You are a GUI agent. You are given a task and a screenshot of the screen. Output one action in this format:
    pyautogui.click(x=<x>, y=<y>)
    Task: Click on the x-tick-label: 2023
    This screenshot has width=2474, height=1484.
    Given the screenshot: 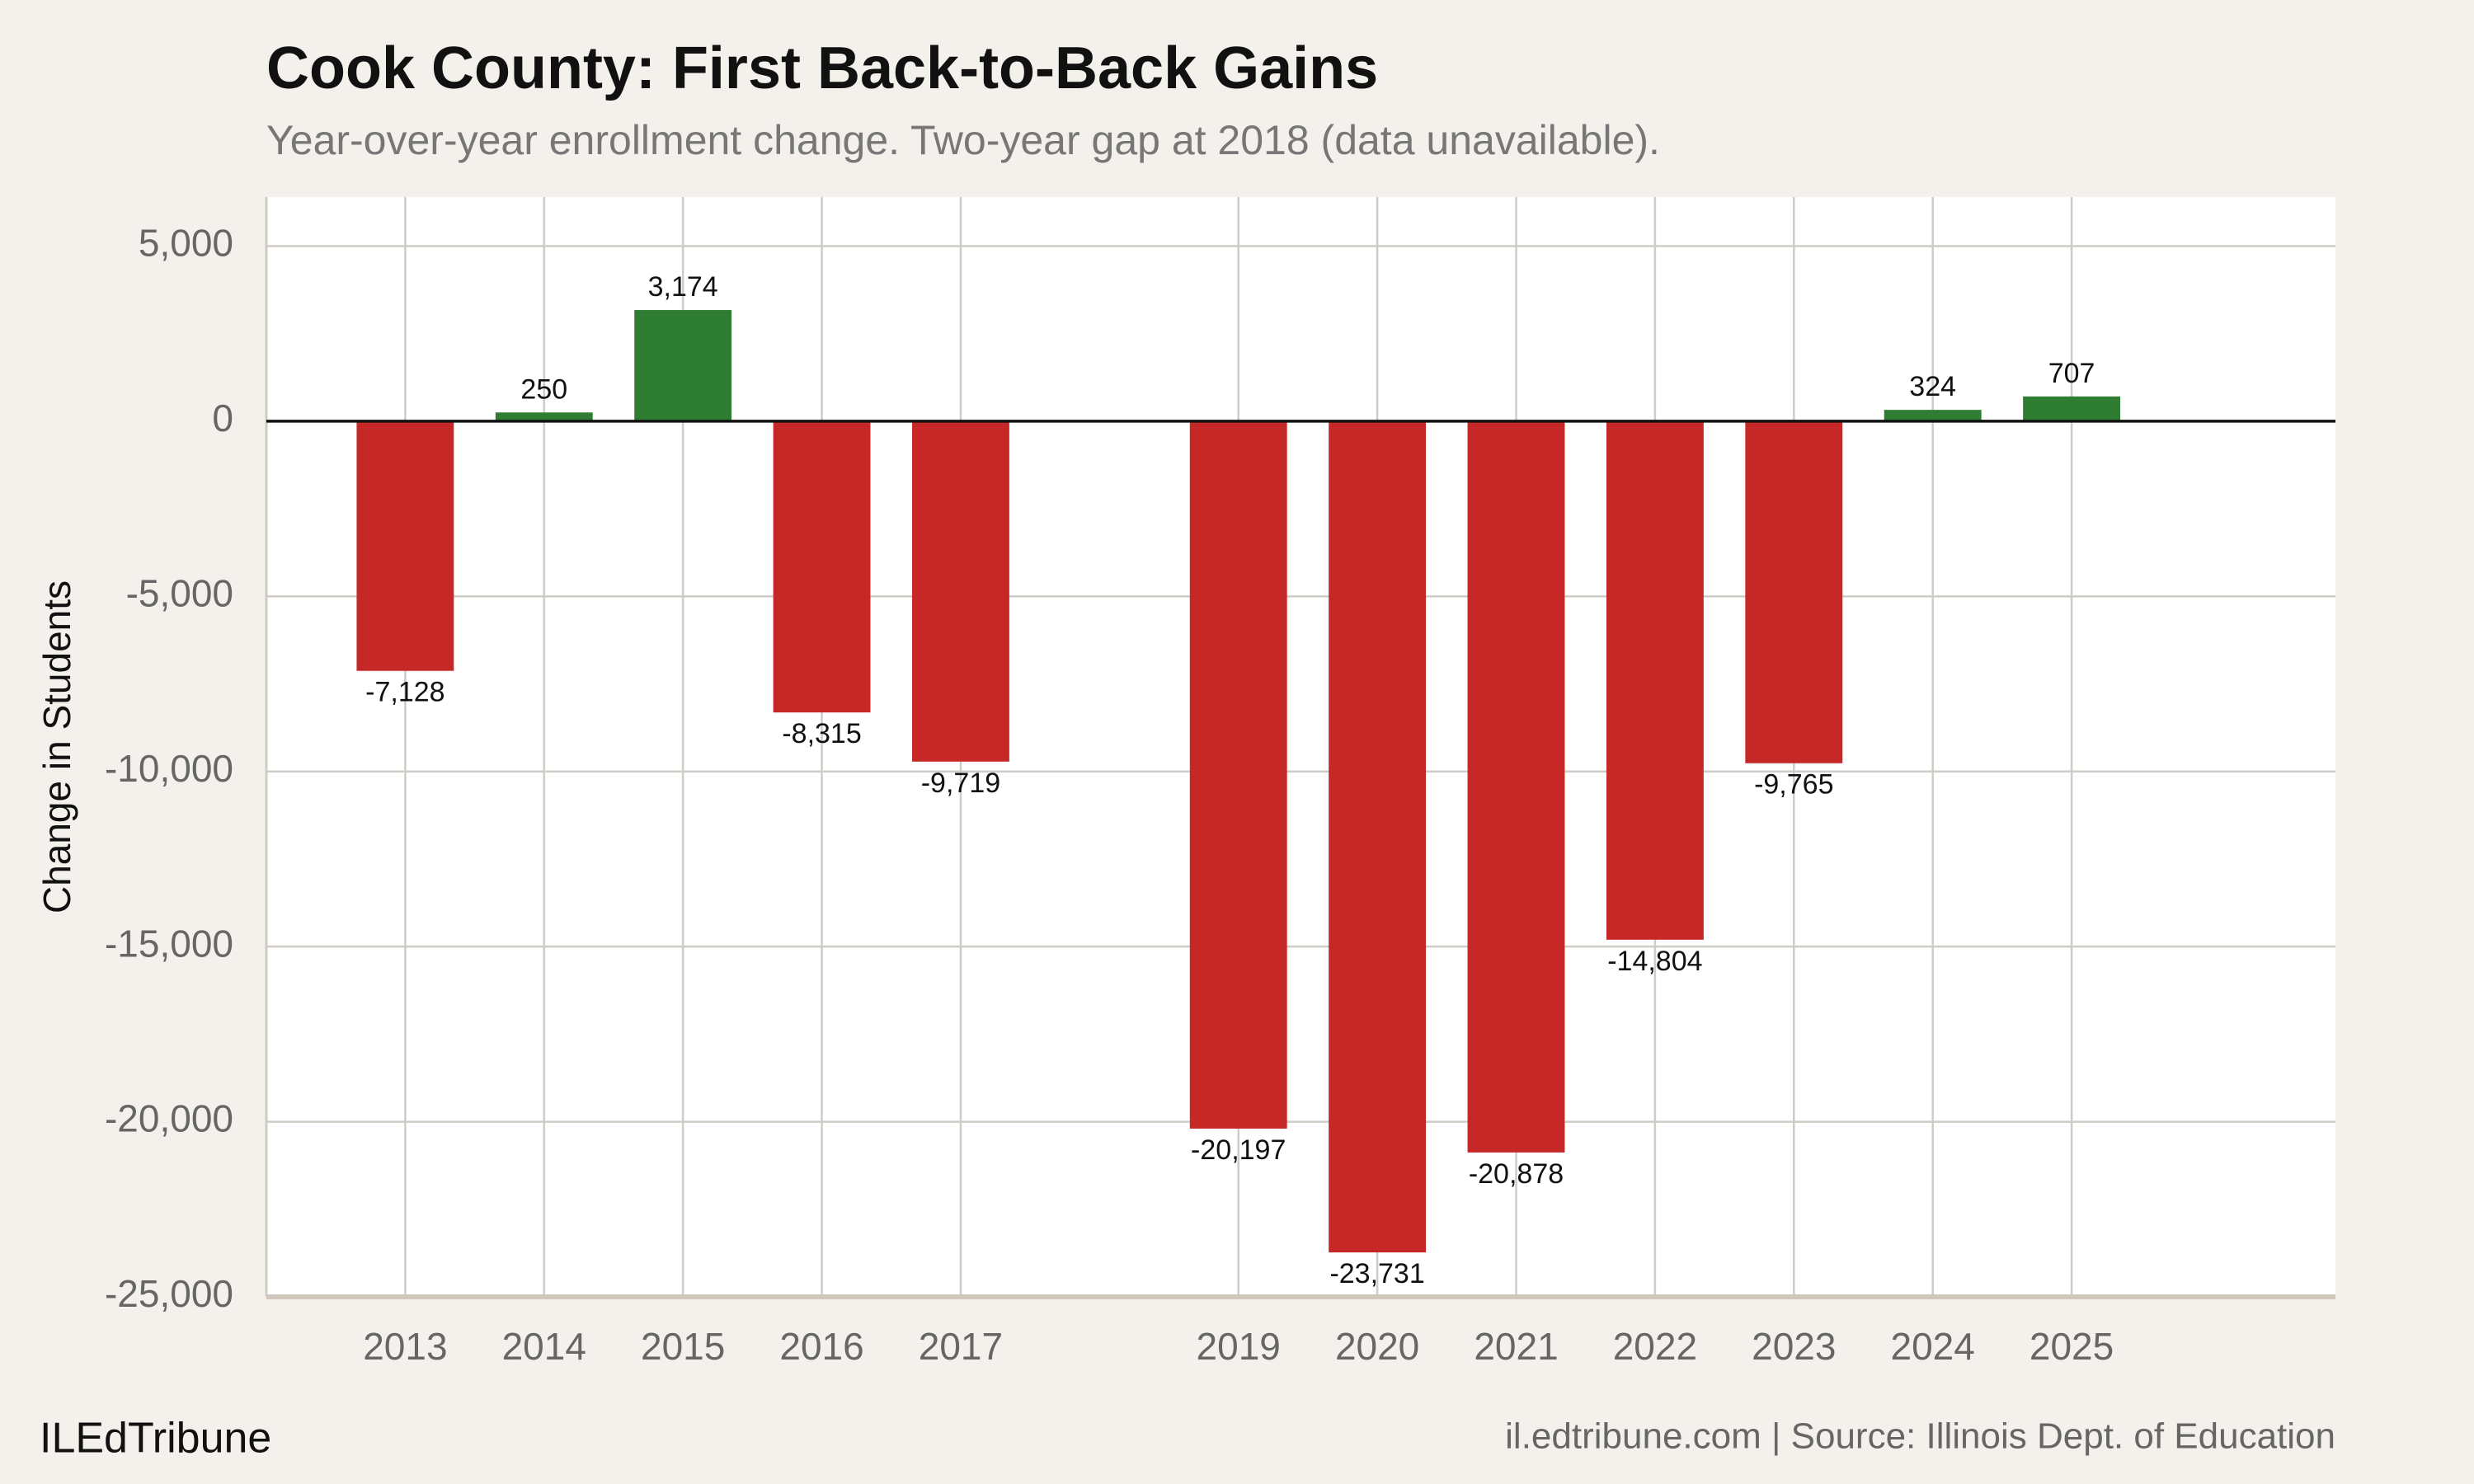 What is the action you would take?
    pyautogui.click(x=1794, y=1346)
    